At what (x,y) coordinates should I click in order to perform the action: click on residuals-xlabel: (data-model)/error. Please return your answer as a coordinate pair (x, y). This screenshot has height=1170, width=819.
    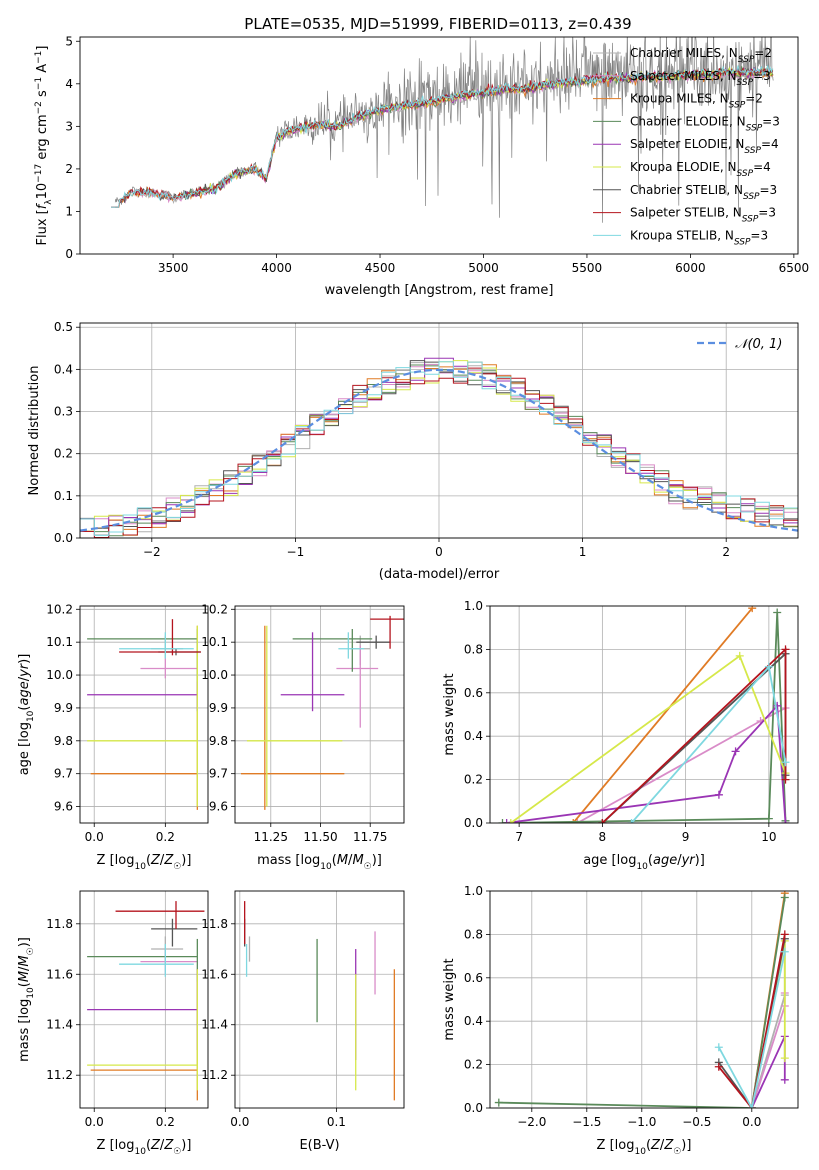
    Looking at the image, I should click on (439, 574).